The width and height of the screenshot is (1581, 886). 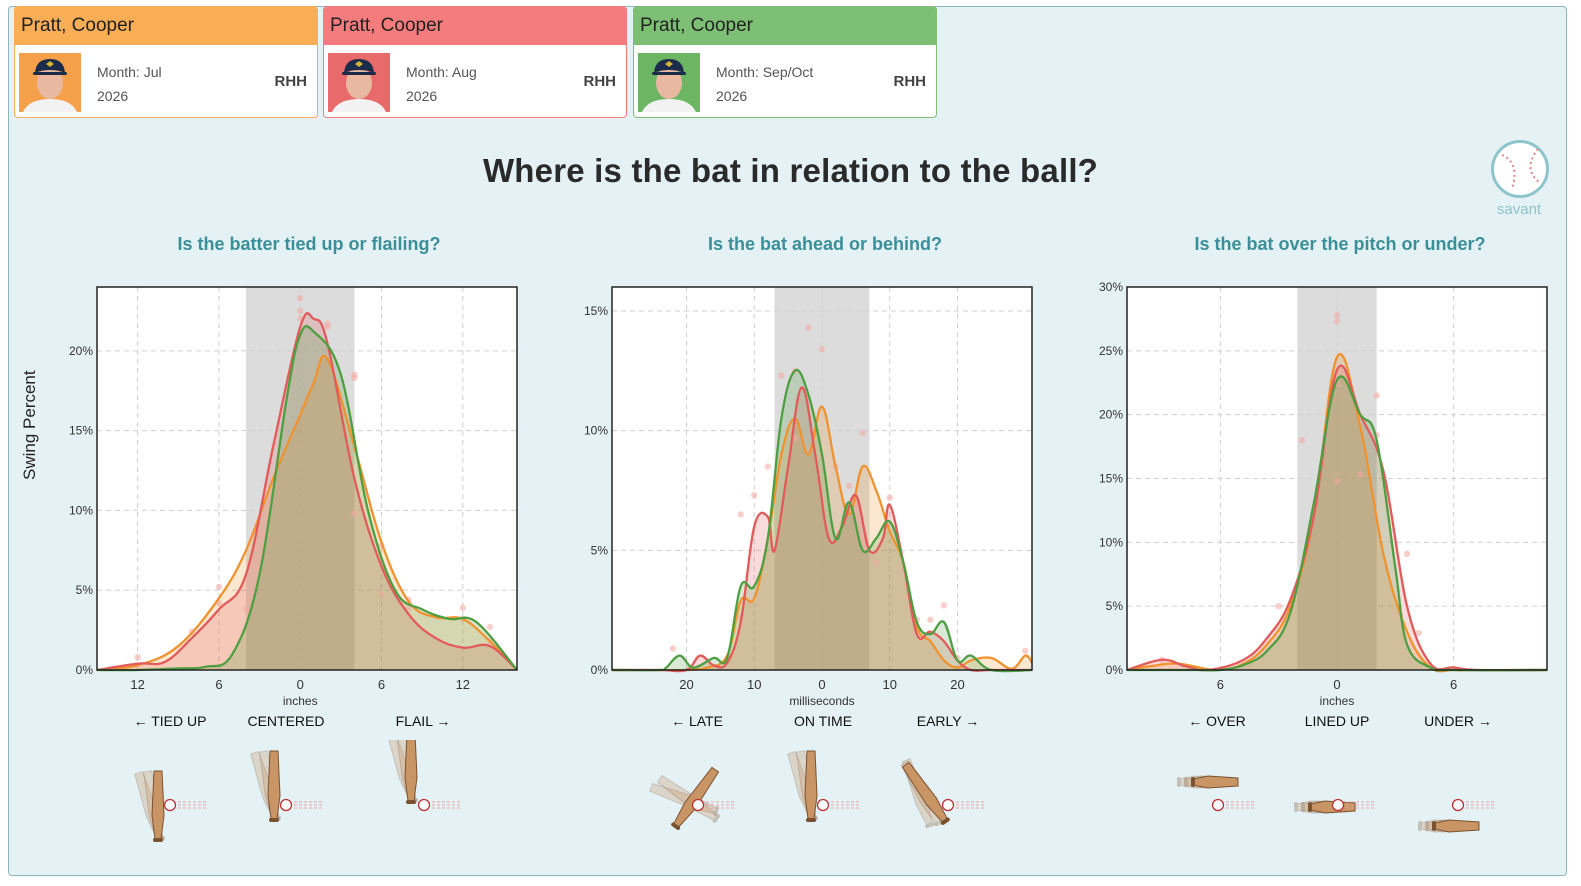 I want to click on player-card: Pratt, Cooper Month: Aug 2026 RHH, so click(x=475, y=62).